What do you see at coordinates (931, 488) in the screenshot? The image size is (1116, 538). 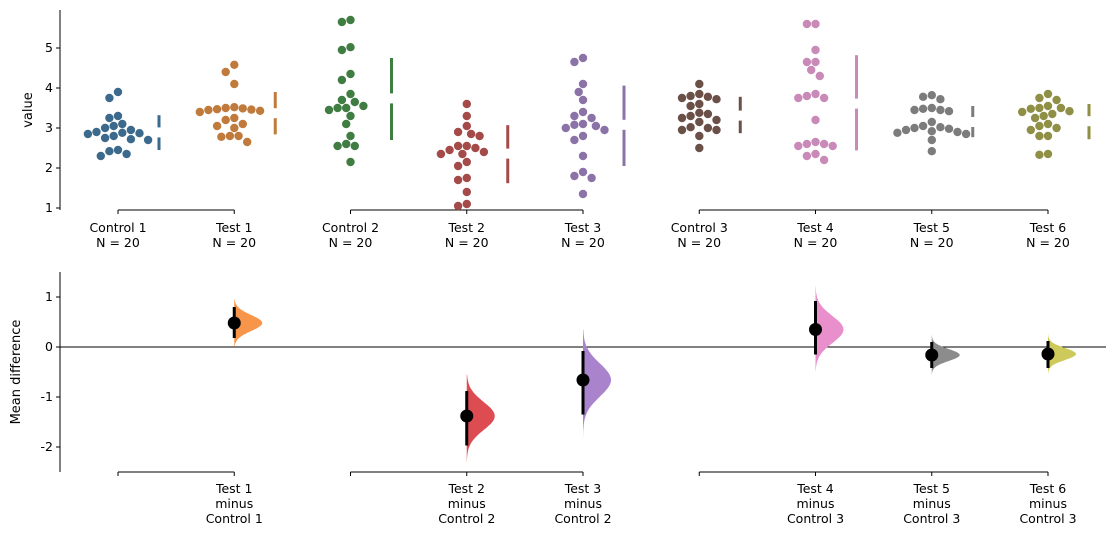 I see `contrast-label: Test 5` at bounding box center [931, 488].